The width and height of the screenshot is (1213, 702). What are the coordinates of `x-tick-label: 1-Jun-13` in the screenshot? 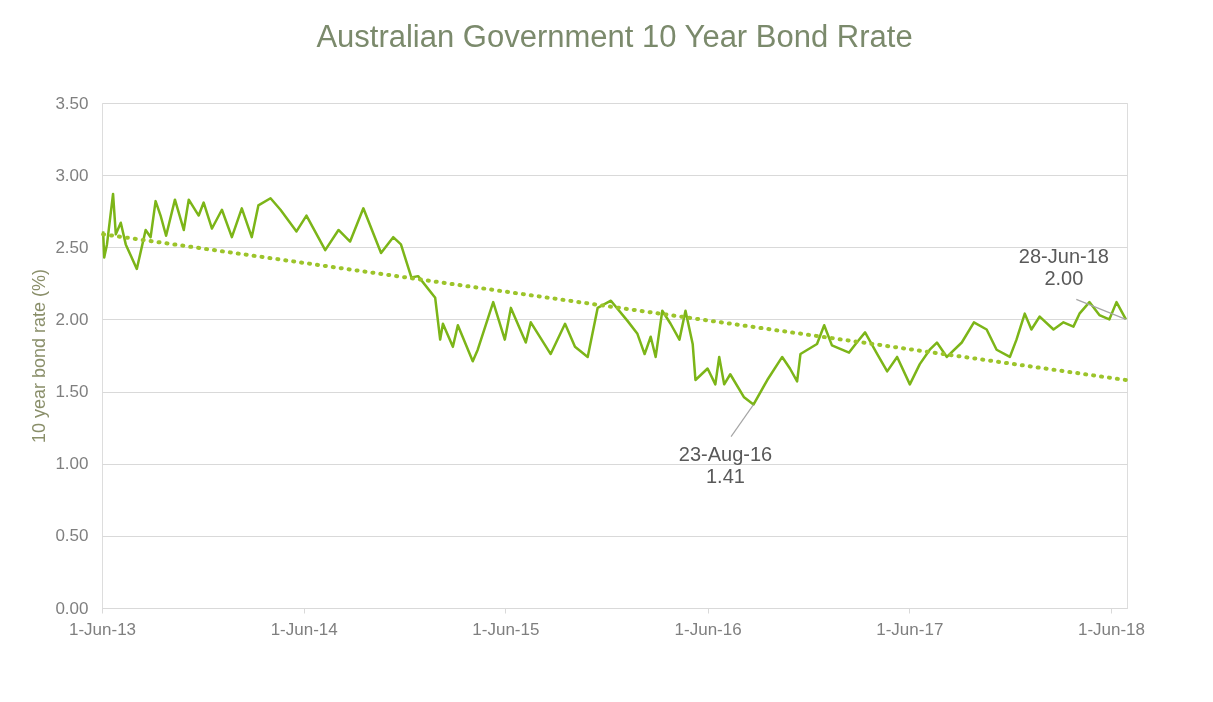 It's located at (102, 629).